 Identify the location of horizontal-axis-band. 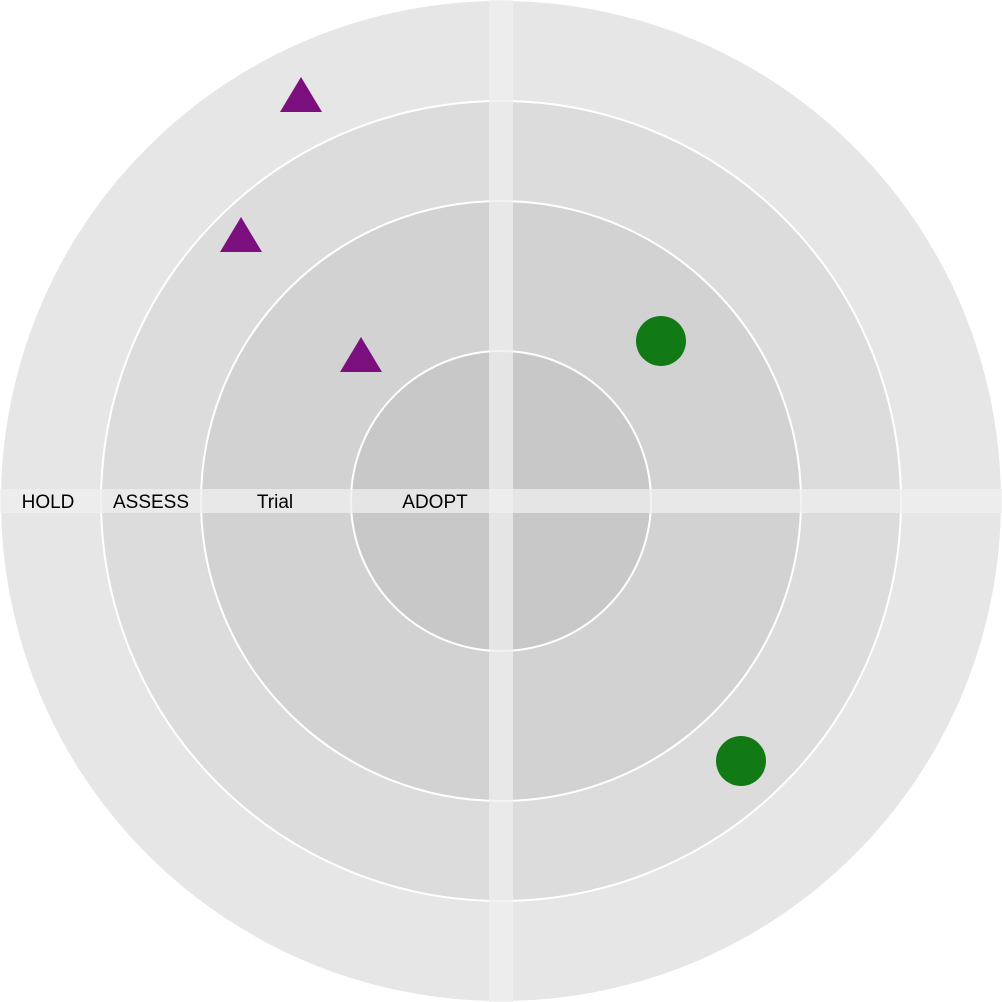
(501, 501).